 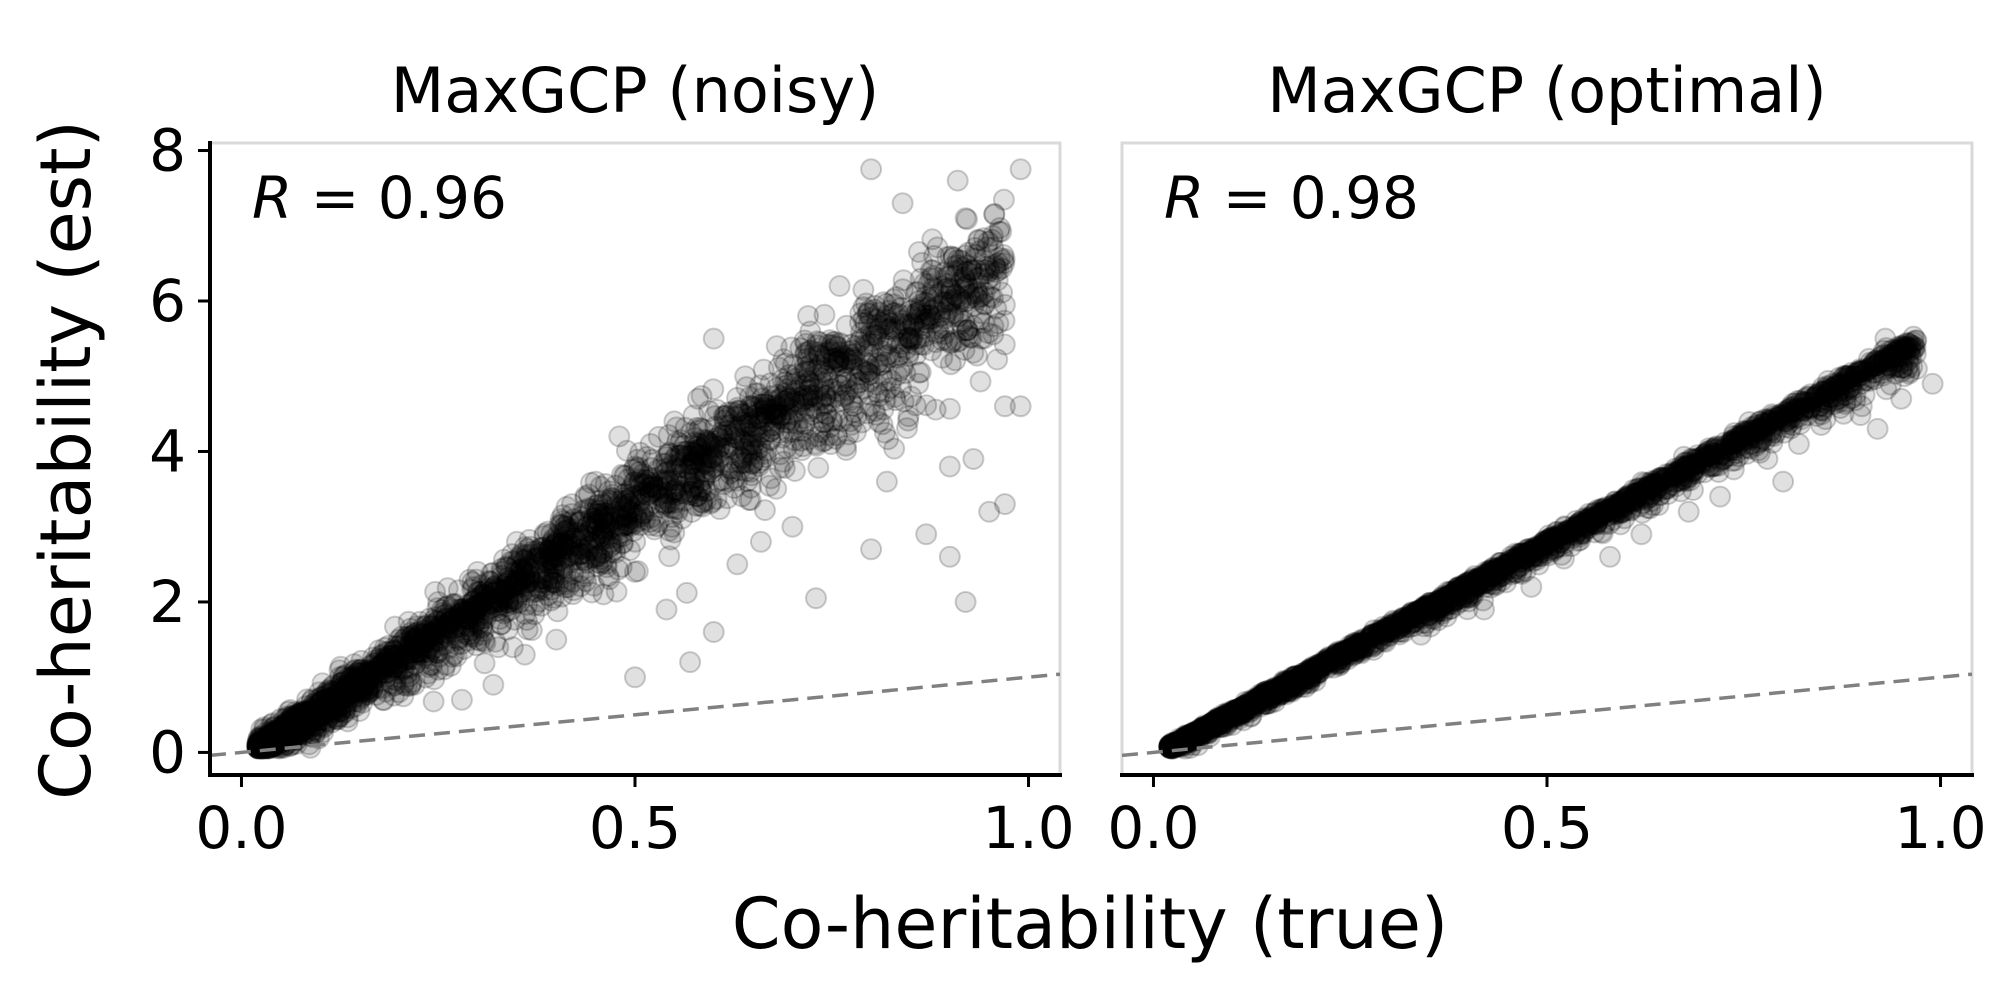 I want to click on y-tick-label: 2, so click(x=167, y=602).